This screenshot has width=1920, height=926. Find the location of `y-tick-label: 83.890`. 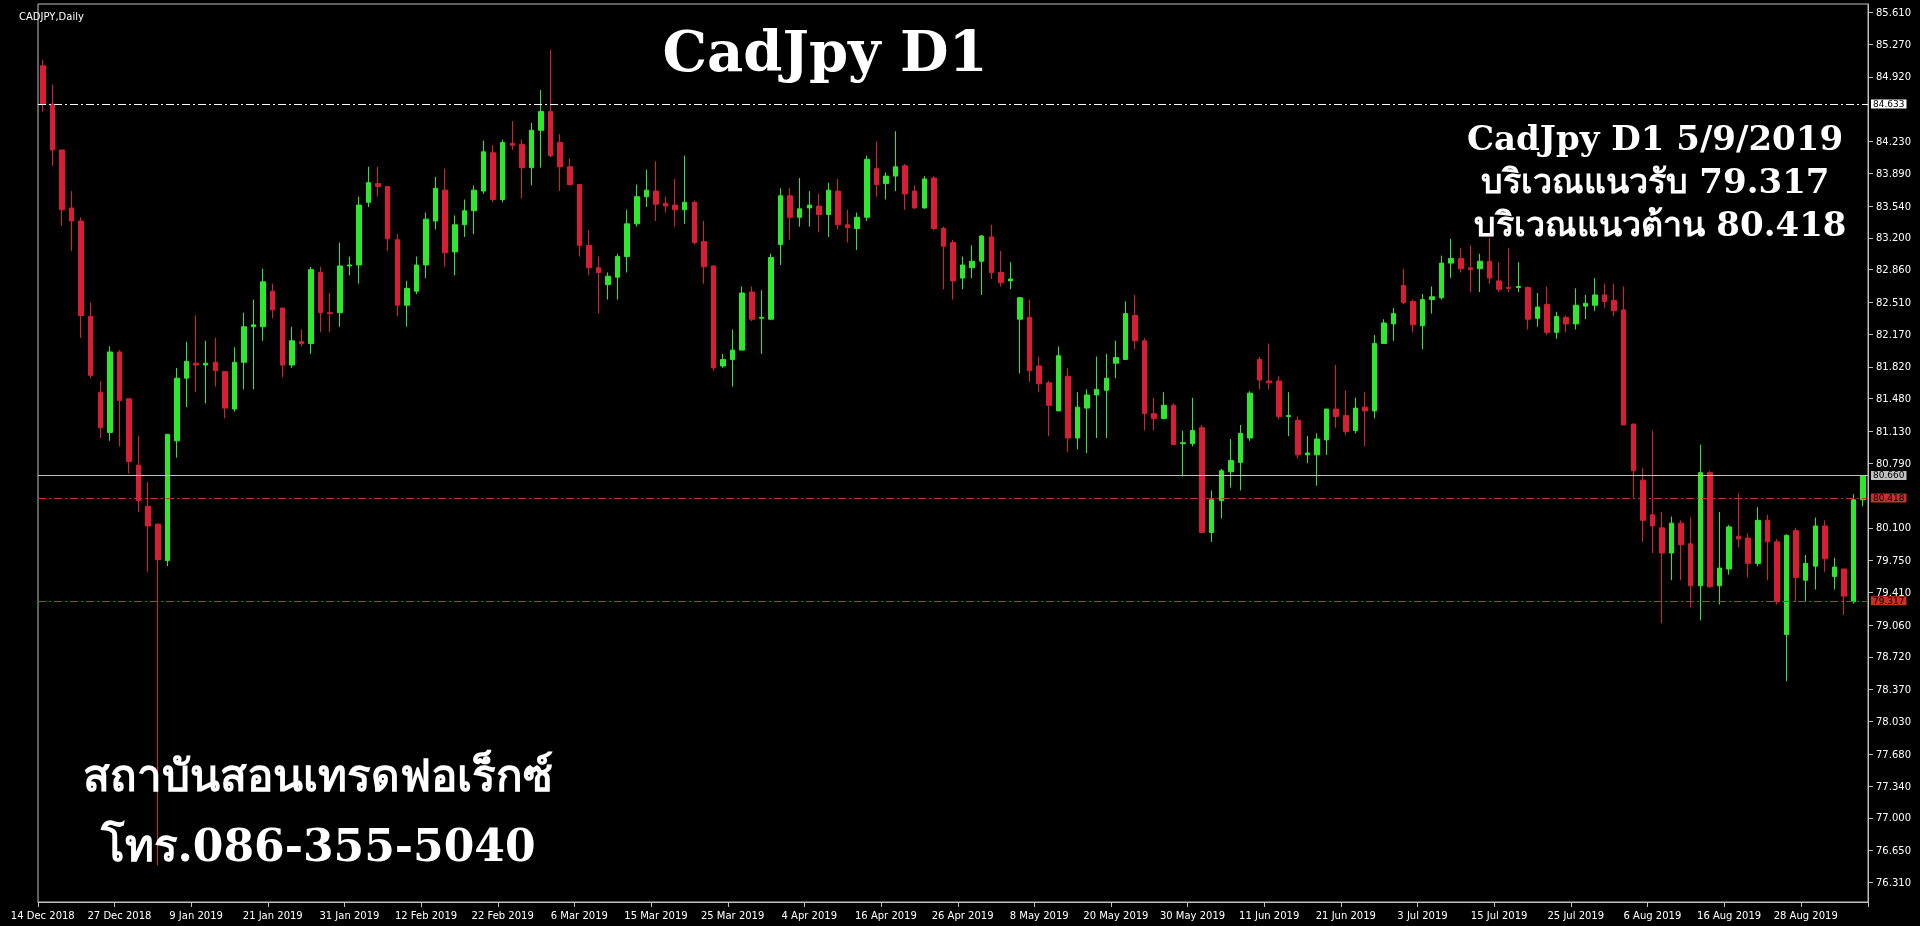

y-tick-label: 83.890 is located at coordinates (1893, 173).